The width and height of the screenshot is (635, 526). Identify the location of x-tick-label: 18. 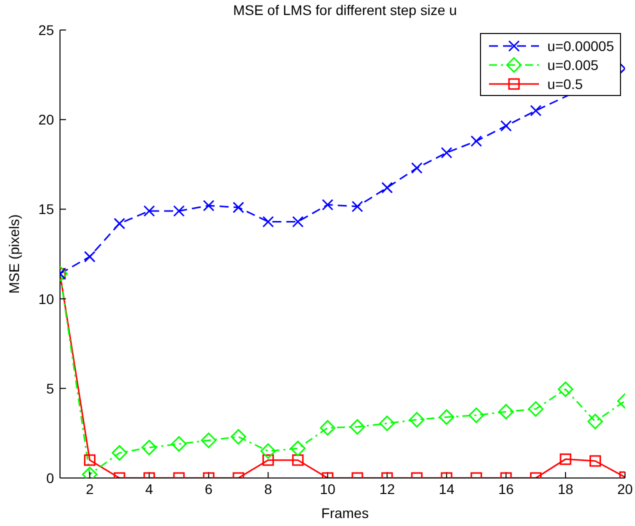
(566, 488).